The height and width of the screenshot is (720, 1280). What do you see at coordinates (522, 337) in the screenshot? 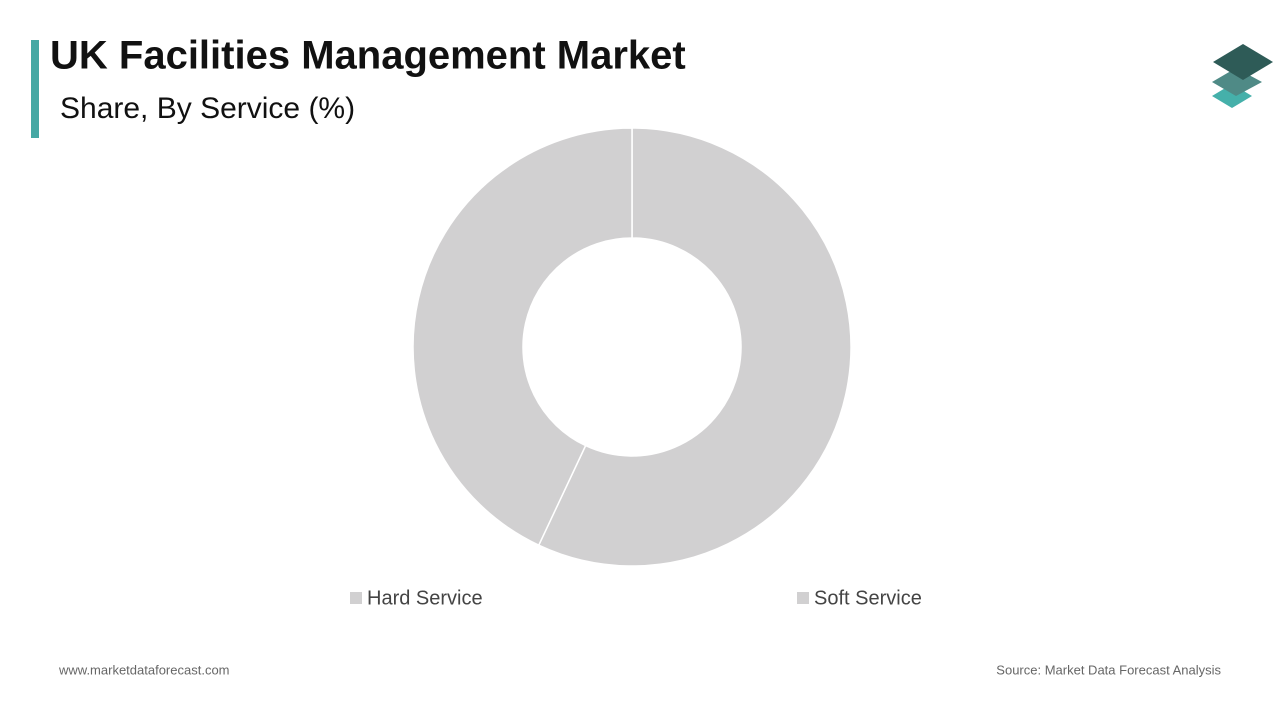
I see `donut-segment` at bounding box center [522, 337].